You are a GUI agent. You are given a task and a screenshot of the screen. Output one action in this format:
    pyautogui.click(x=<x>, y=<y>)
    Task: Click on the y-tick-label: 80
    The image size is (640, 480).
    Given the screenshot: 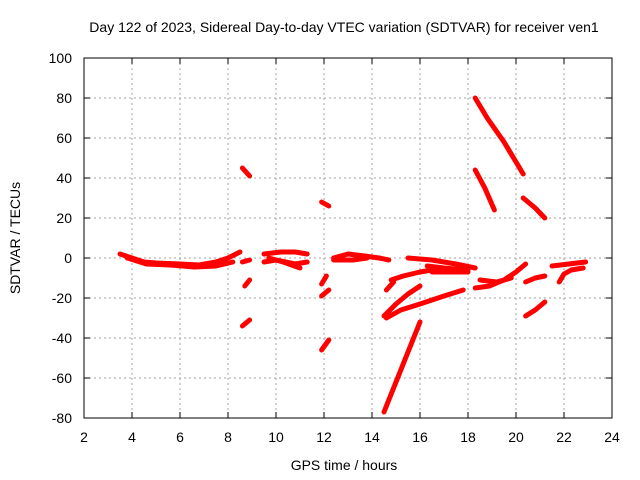 What is the action you would take?
    pyautogui.click(x=64, y=98)
    